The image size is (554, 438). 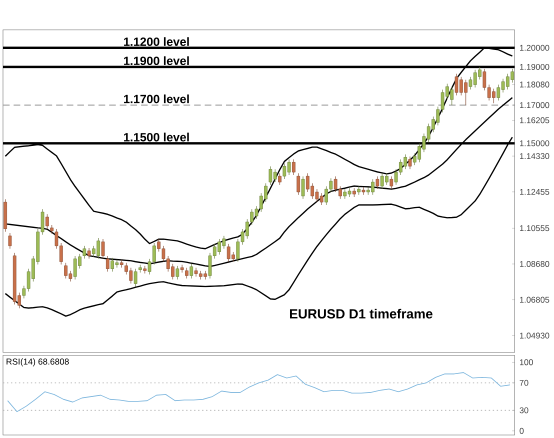 What do you see at coordinates (535, 191) in the screenshot?
I see `y-tick-label: 1.12455` at bounding box center [535, 191].